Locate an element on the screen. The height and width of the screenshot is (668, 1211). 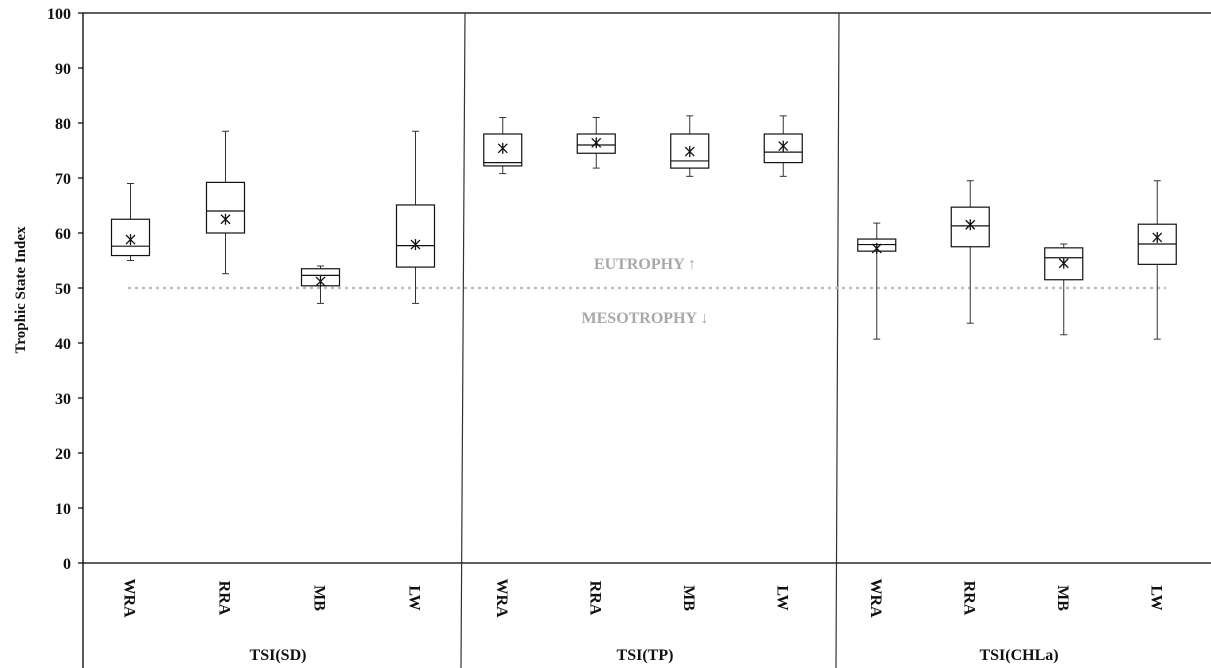
y-tick-label: 20 is located at coordinates (63, 454).